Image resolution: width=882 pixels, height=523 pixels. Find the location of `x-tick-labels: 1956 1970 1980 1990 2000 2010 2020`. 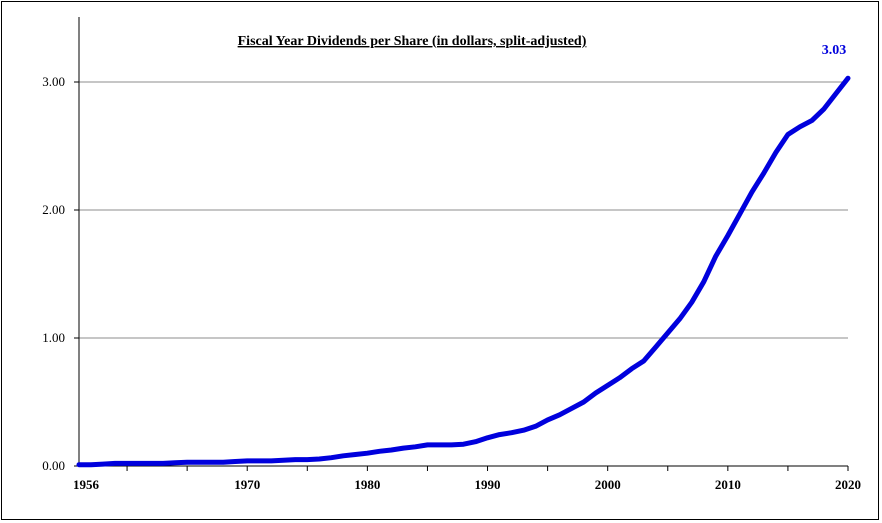

x-tick-labels: 1956 1970 1980 1990 2000 2010 2020 is located at coordinates (467, 484).